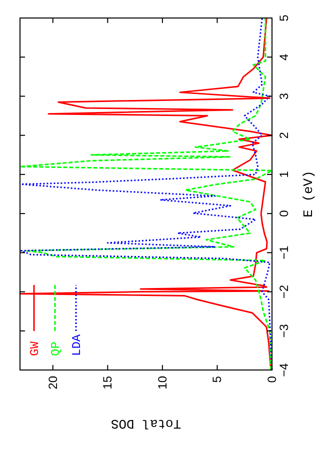 The height and width of the screenshot is (467, 327). What do you see at coordinates (284, 331) in the screenshot?
I see `y-tick-label: −3` at bounding box center [284, 331].